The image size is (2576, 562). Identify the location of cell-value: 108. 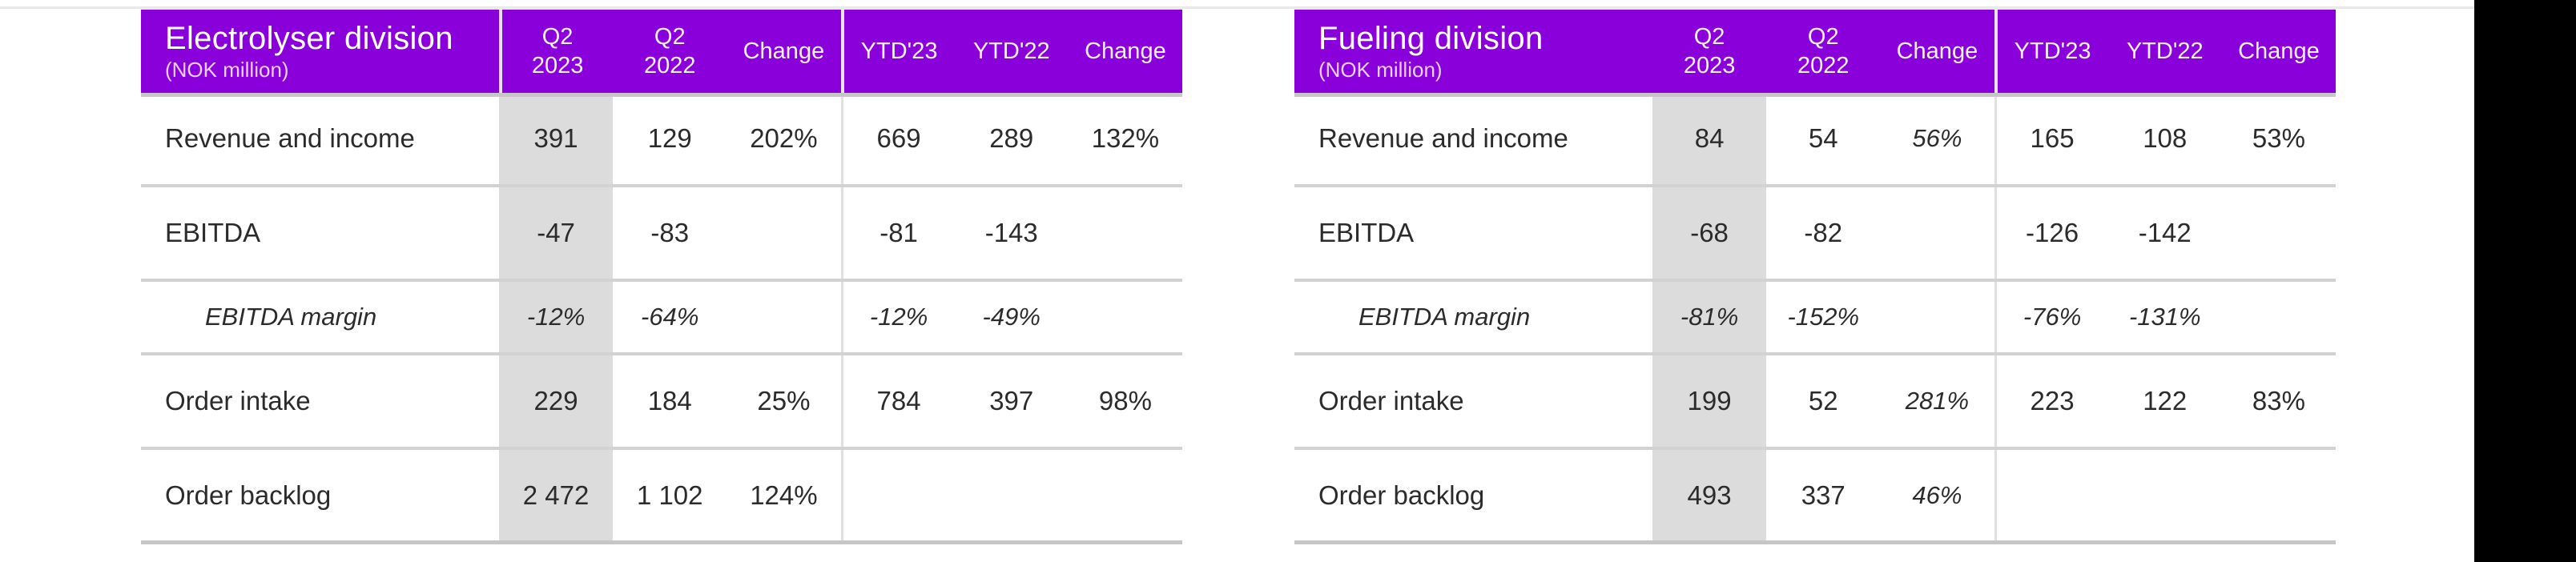
(2165, 138).